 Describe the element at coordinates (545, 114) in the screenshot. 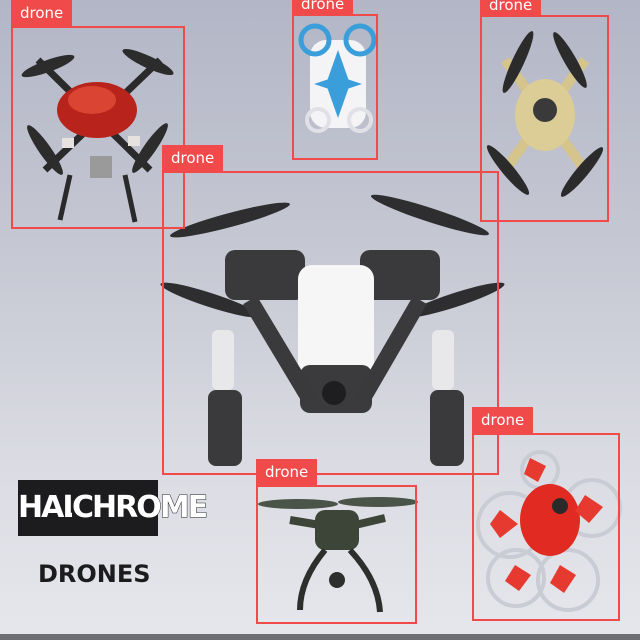

I see `gold-drone` at that location.